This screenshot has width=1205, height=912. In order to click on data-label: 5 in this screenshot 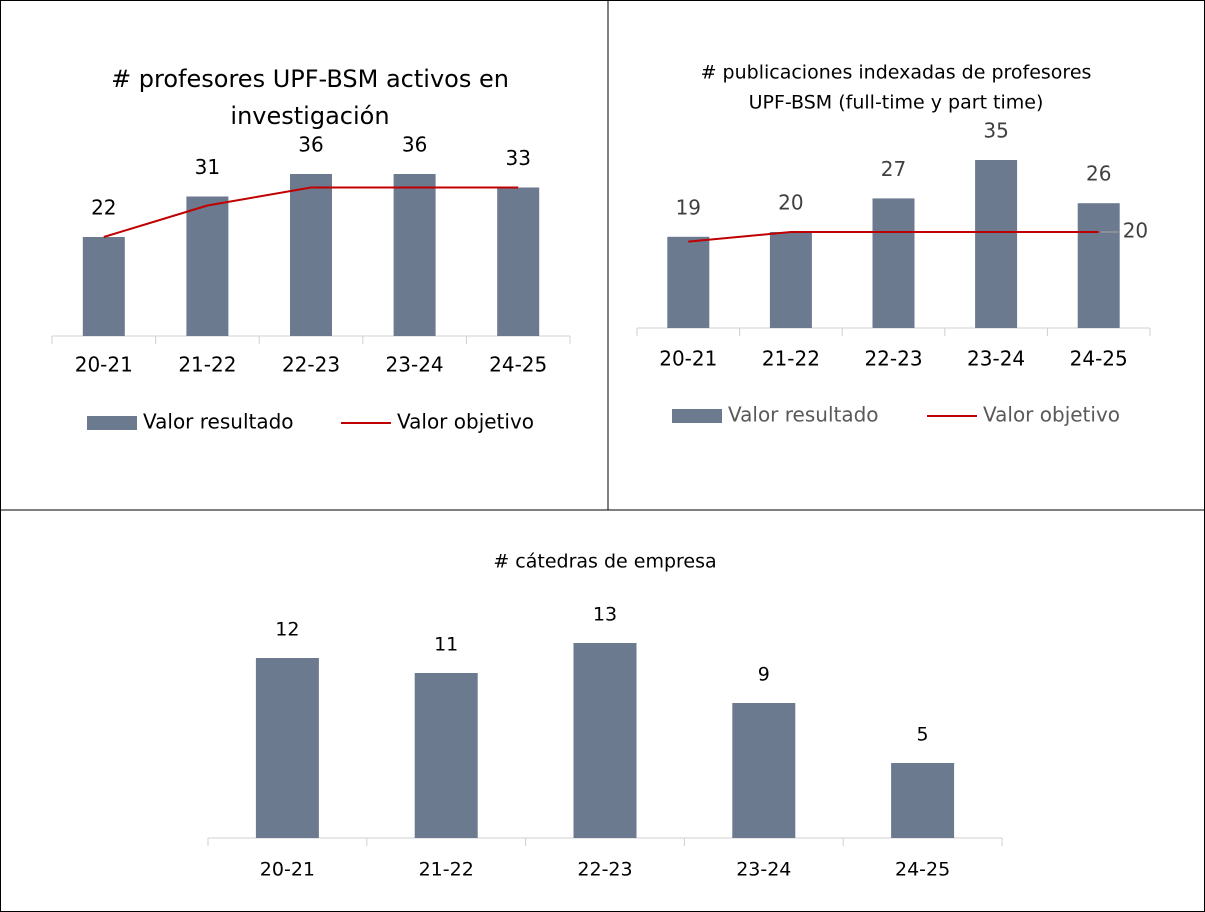, I will do `click(923, 735)`.